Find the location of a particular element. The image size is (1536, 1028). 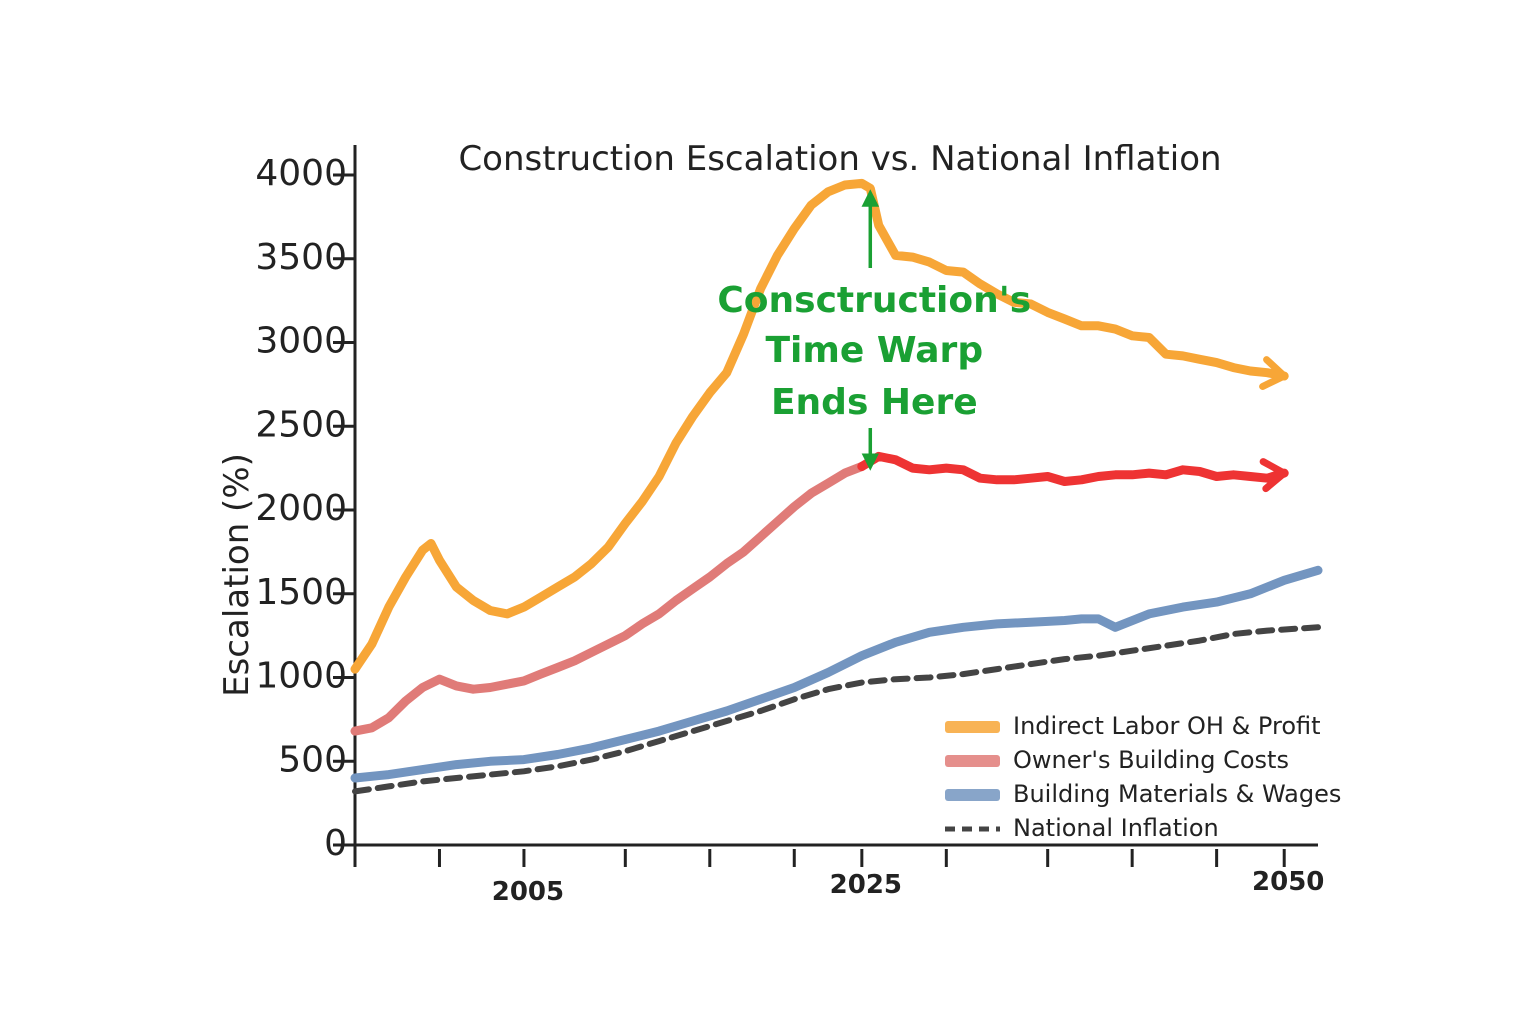

legend-item: Indirect Labor OH & Profit is located at coordinates (1133, 726).